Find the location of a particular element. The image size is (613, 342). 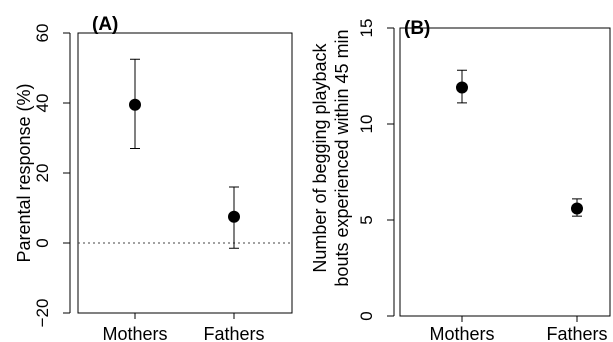

panel-a-y-tick-label: −20 is located at coordinates (42, 313).